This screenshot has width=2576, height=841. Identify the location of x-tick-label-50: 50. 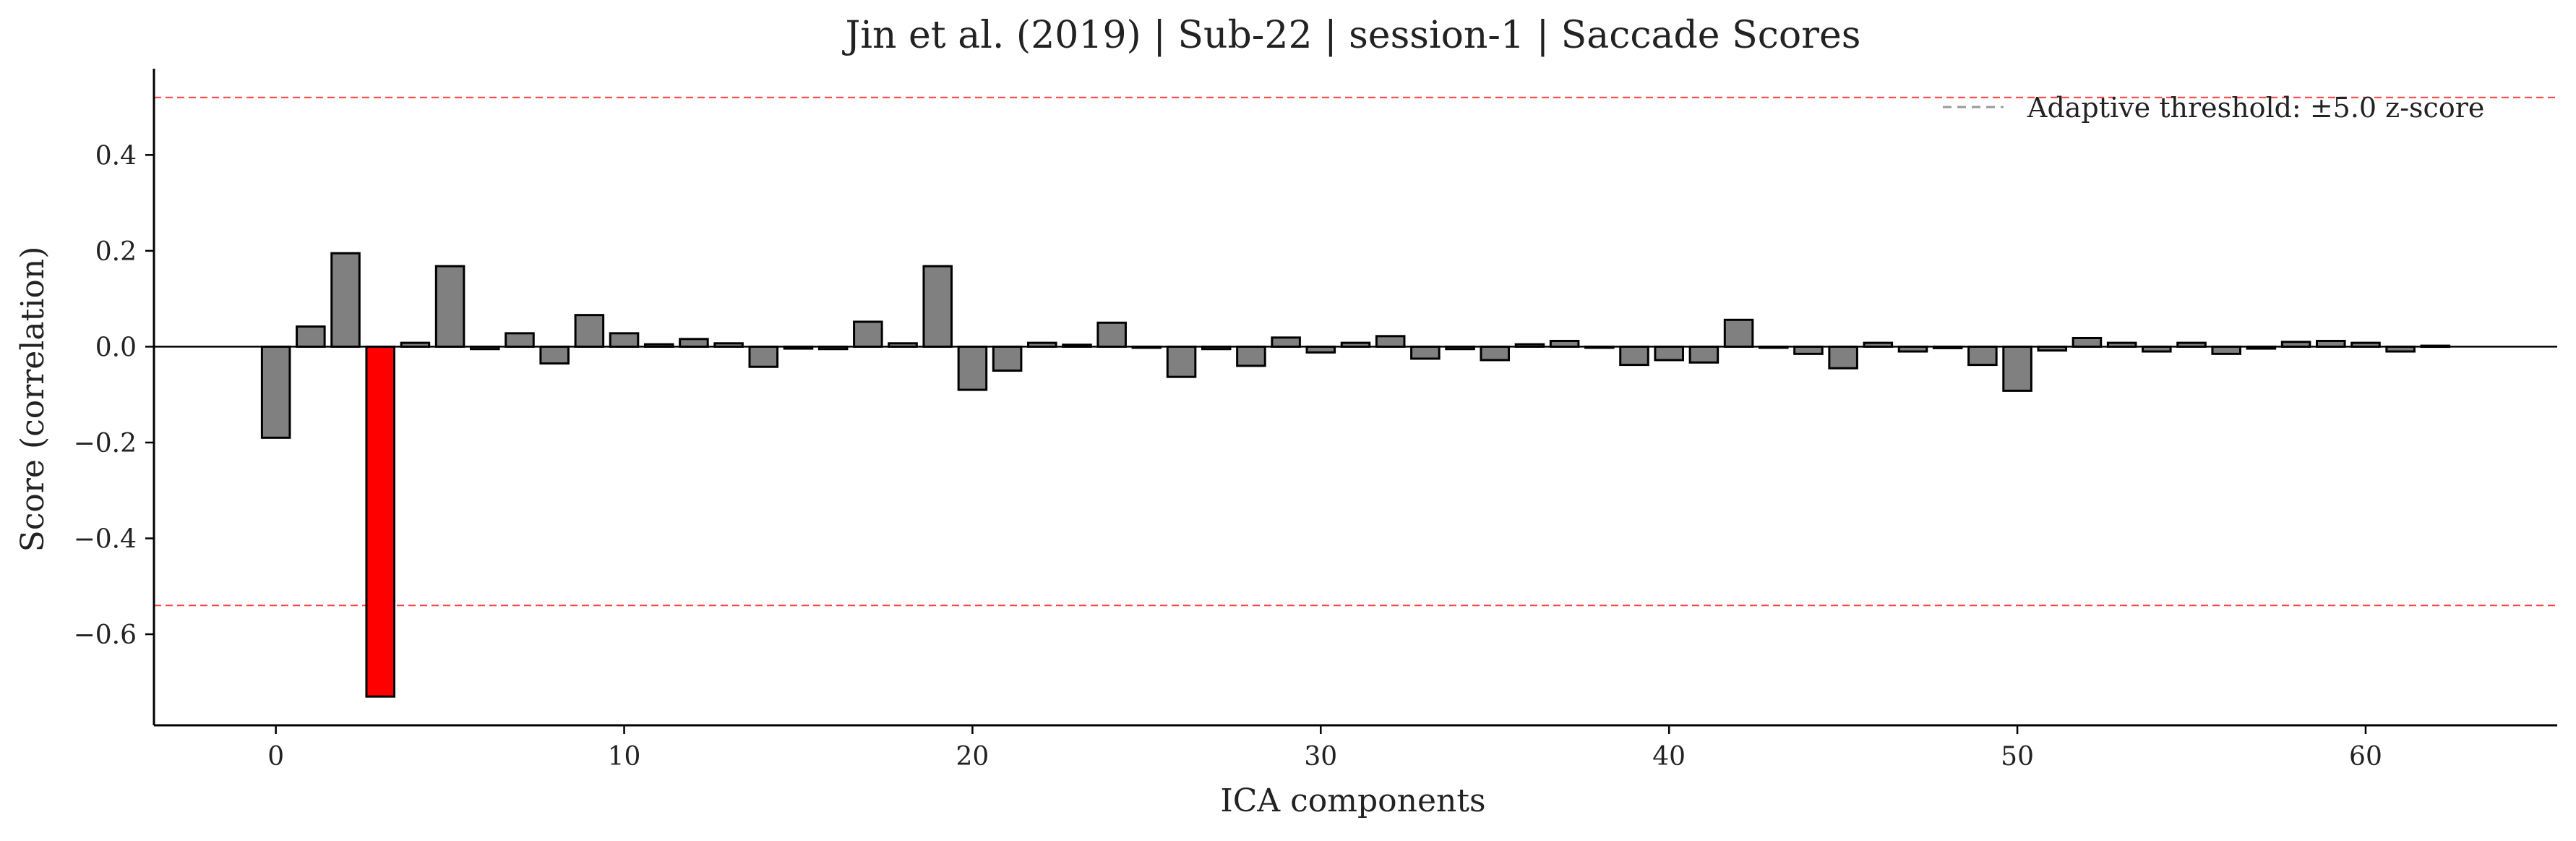
(2018, 757).